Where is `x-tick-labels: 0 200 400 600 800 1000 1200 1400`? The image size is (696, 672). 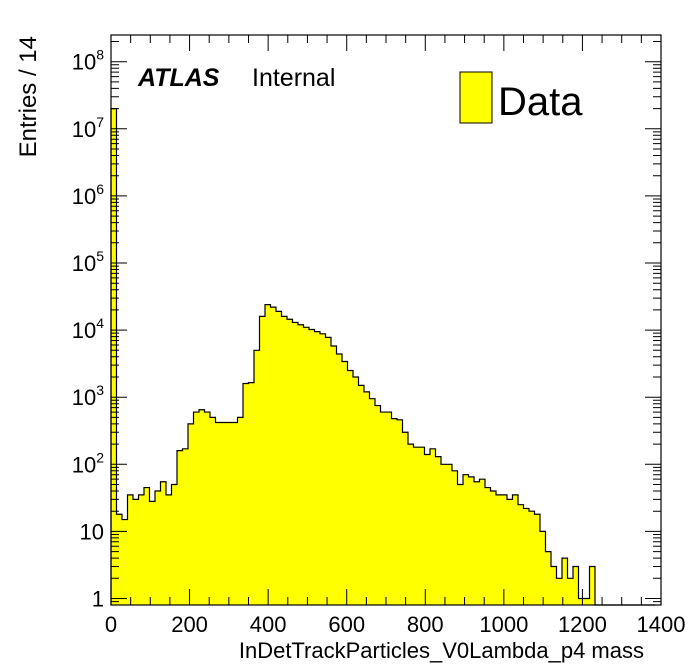
x-tick-labels: 0 200 400 600 800 1000 1200 1400 is located at coordinates (395, 624).